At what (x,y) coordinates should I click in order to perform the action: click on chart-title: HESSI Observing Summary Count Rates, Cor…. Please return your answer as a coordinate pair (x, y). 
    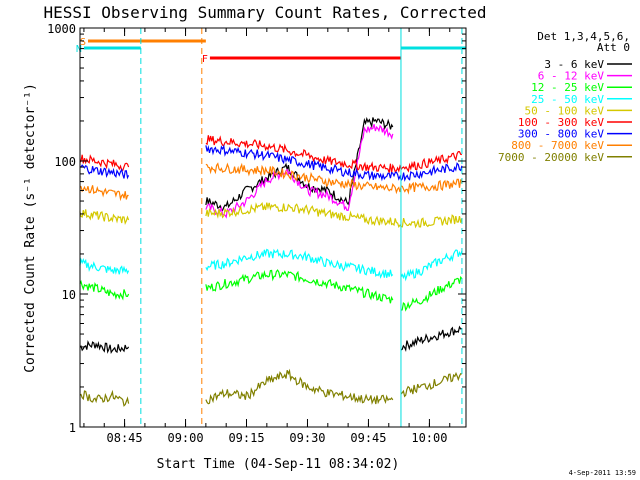
    Looking at the image, I should click on (264, 12).